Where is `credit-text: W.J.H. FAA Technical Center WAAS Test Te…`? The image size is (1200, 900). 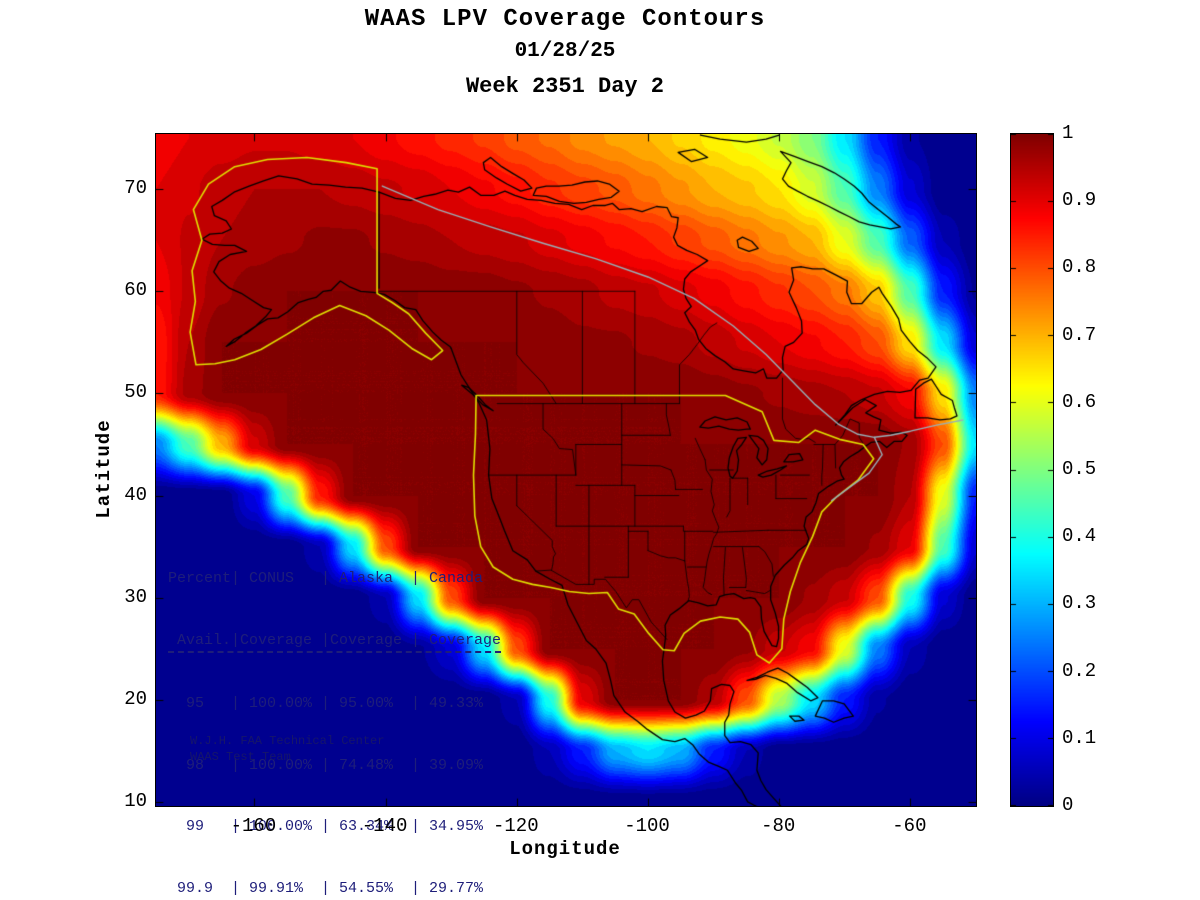
credit-text: W.J.H. FAA Technical Center WAAS Test Te… is located at coordinates (287, 749).